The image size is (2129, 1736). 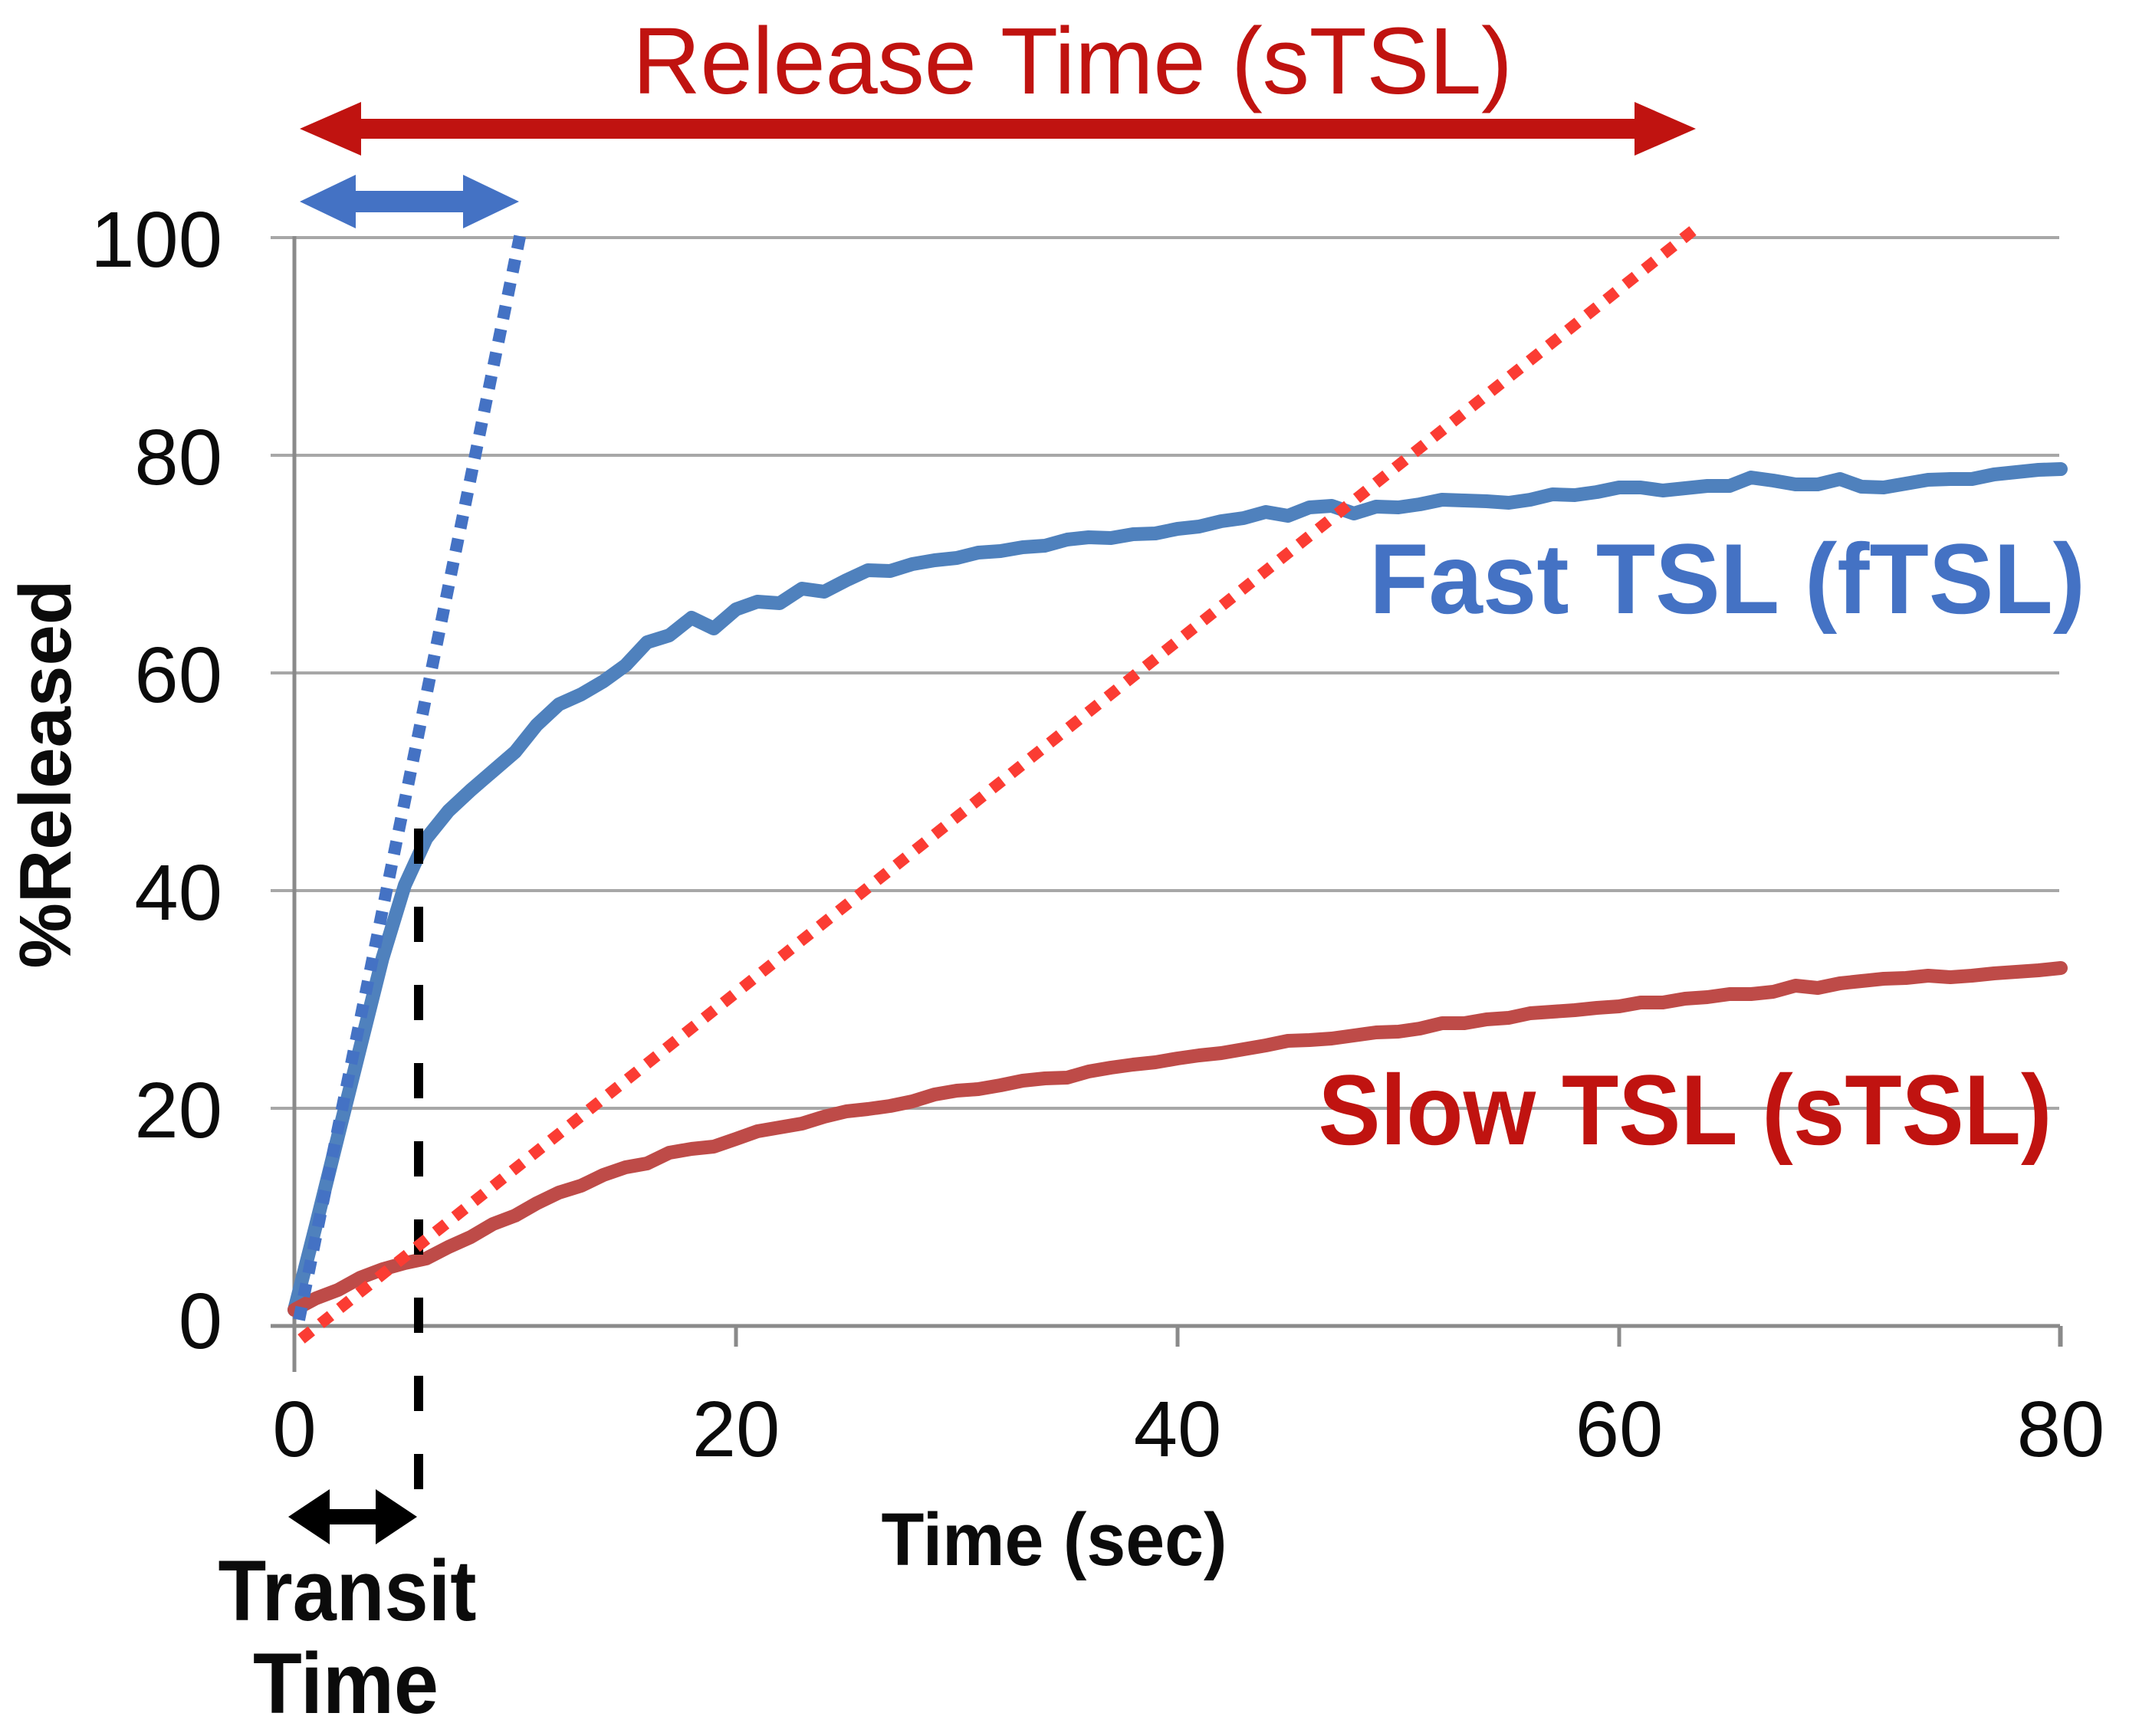 I want to click on svg-text: Release Time (sTSL), so click(x=1073, y=61).